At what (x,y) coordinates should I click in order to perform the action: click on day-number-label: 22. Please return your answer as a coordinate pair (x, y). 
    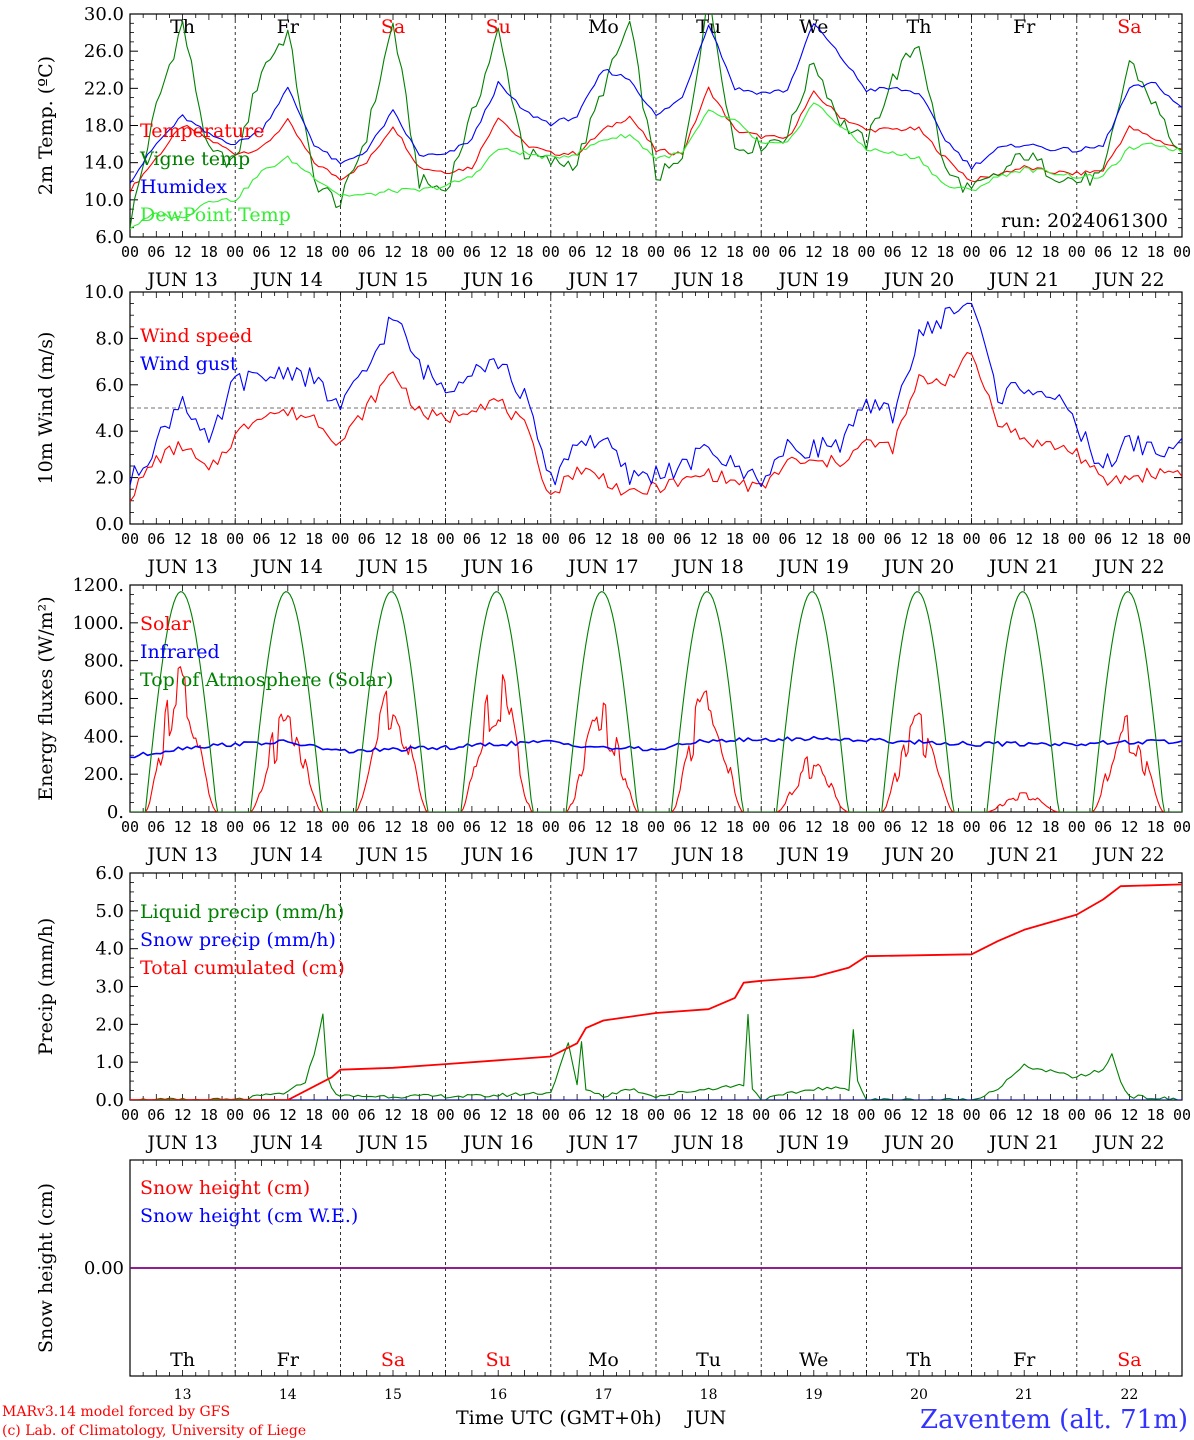
    Looking at the image, I should click on (1129, 1395).